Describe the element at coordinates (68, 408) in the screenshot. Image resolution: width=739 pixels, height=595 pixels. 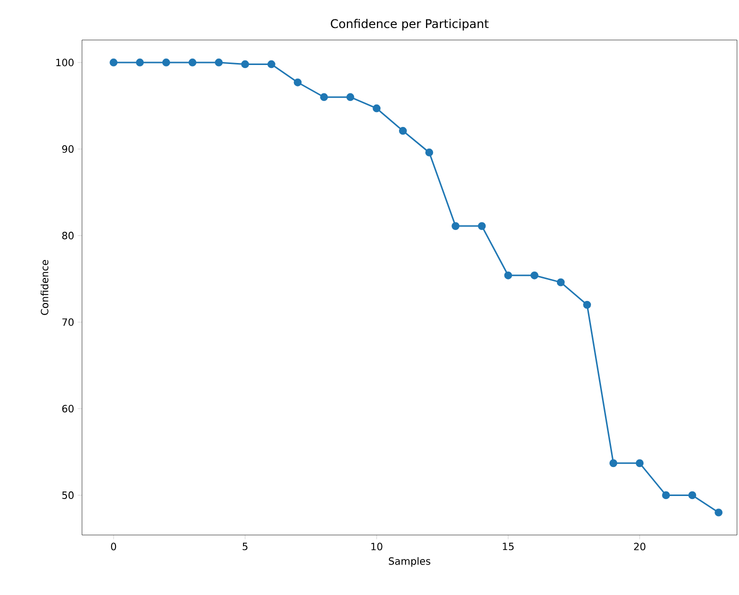
I see `y-tick-label: 60` at that location.